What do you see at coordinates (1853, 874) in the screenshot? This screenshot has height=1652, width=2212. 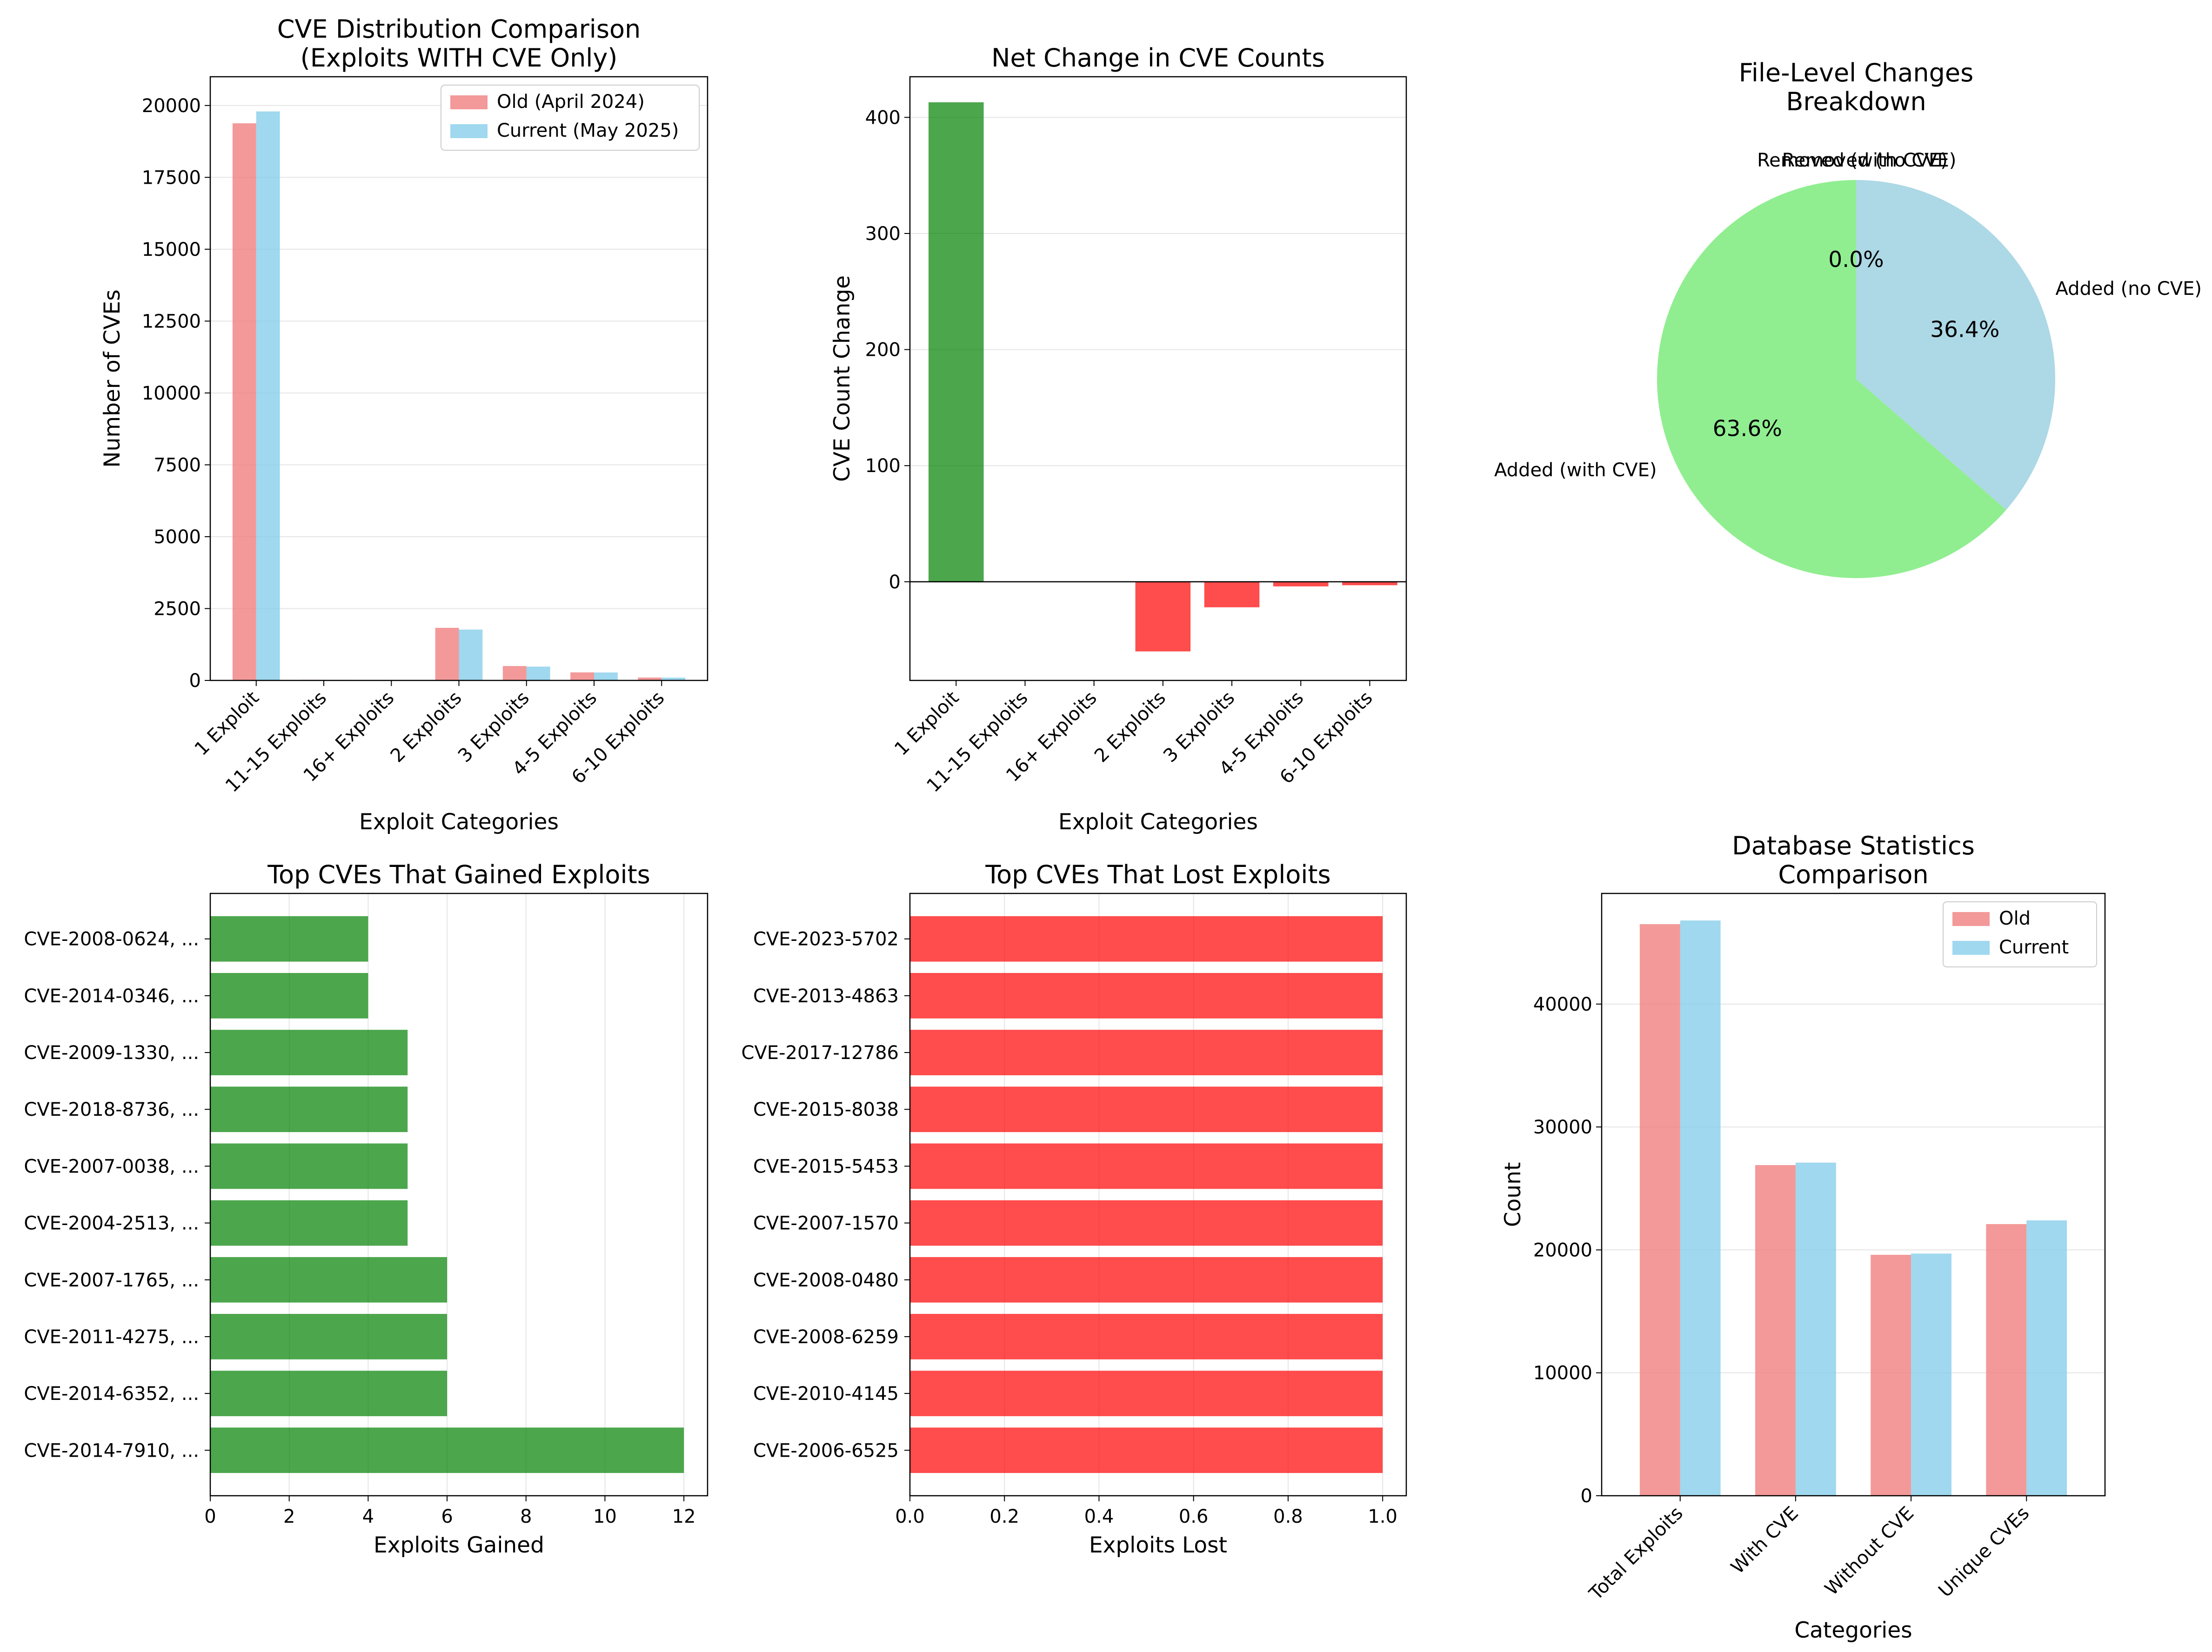 I see `db-stats-title-line-1: Comparison` at bounding box center [1853, 874].